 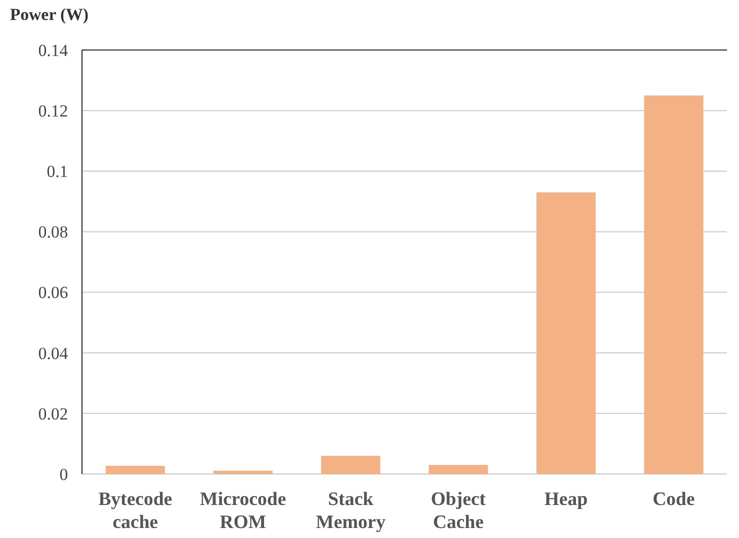 What do you see at coordinates (53, 111) in the screenshot?
I see `y-tick-label: 0.12` at bounding box center [53, 111].